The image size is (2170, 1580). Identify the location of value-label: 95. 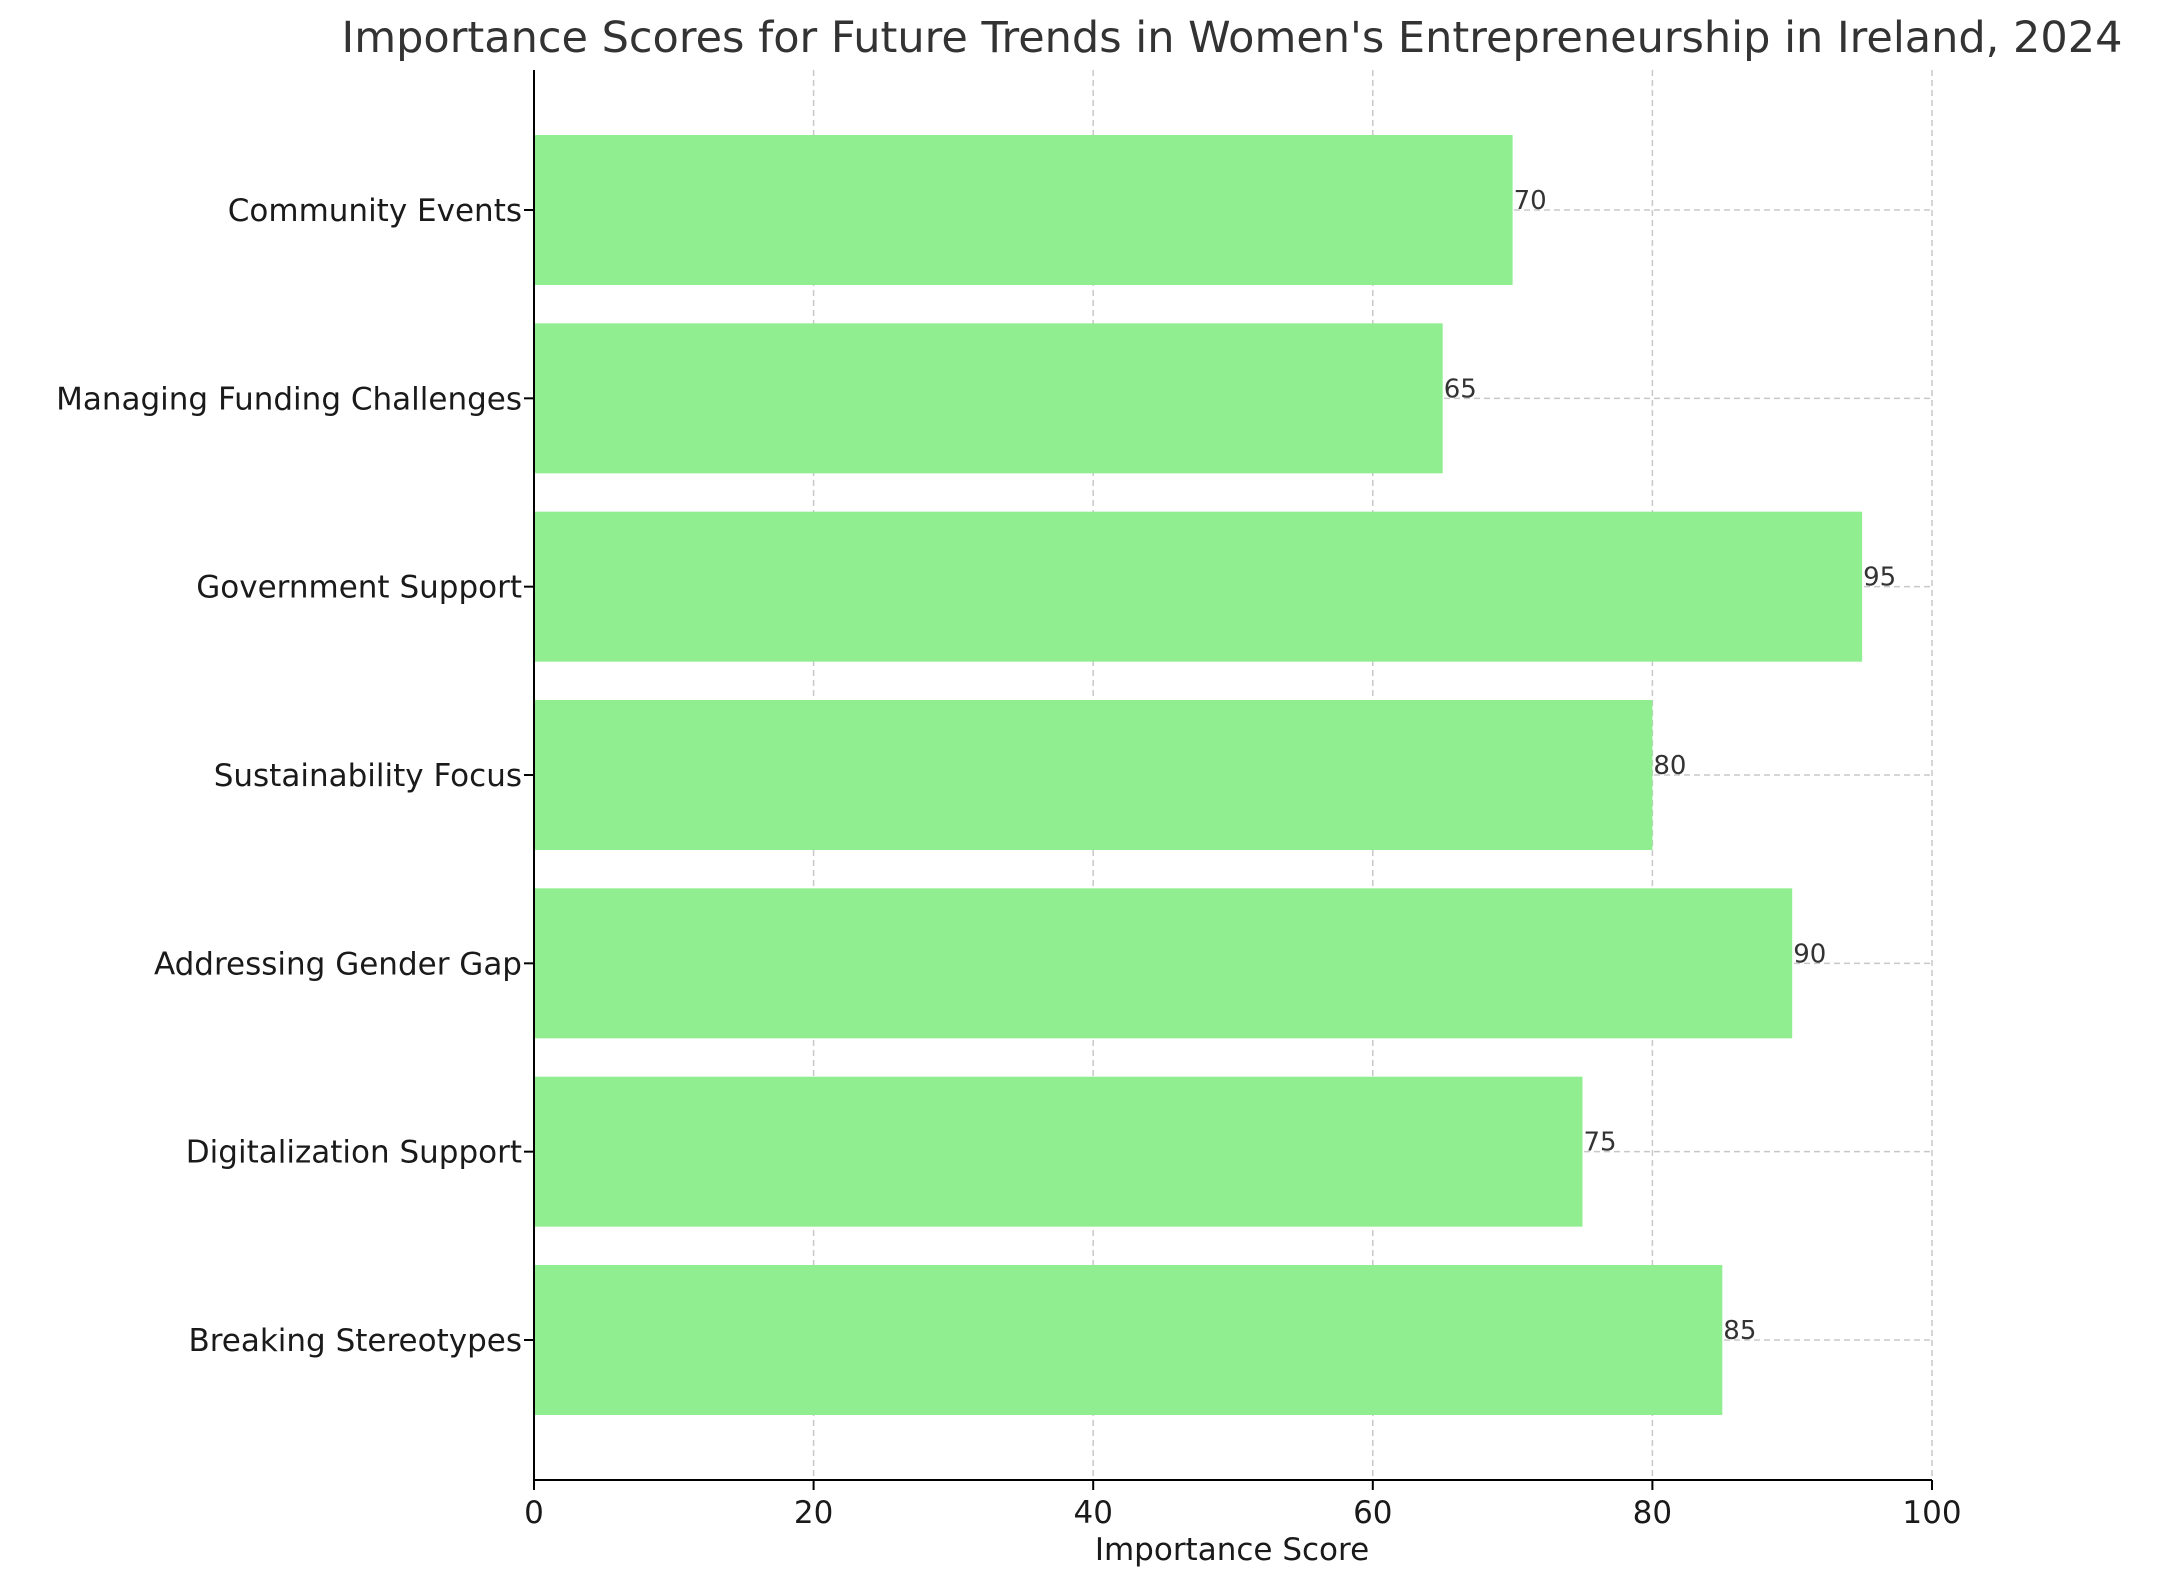
(1879, 578).